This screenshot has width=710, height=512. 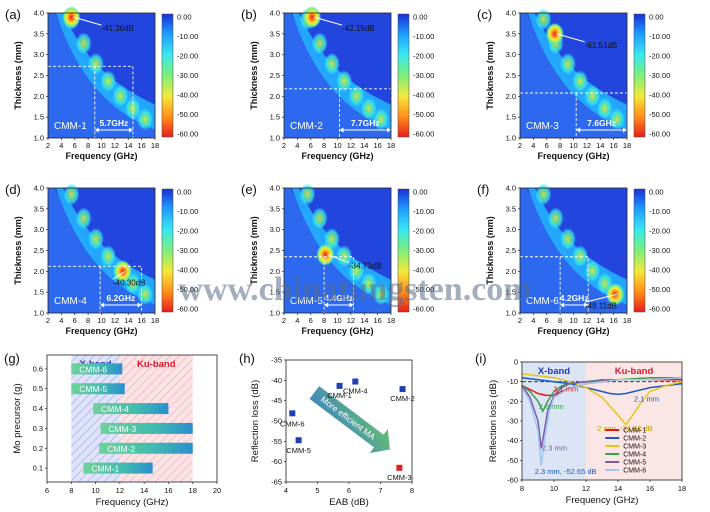 I want to click on y-tick-label: -10, so click(x=512, y=381).